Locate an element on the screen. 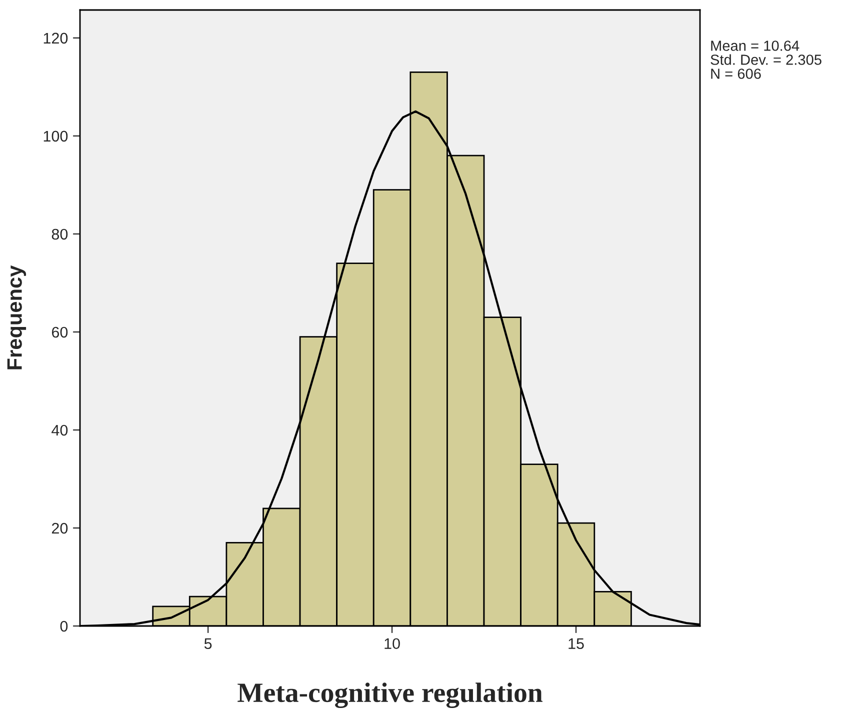 The width and height of the screenshot is (843, 719). y-tick-label: 40 is located at coordinates (60, 430).